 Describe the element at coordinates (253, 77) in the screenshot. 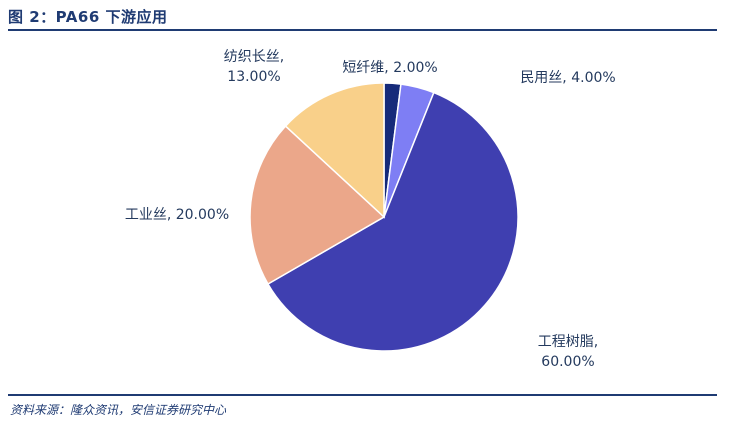

I see `slice-label-line: 13.00%` at that location.